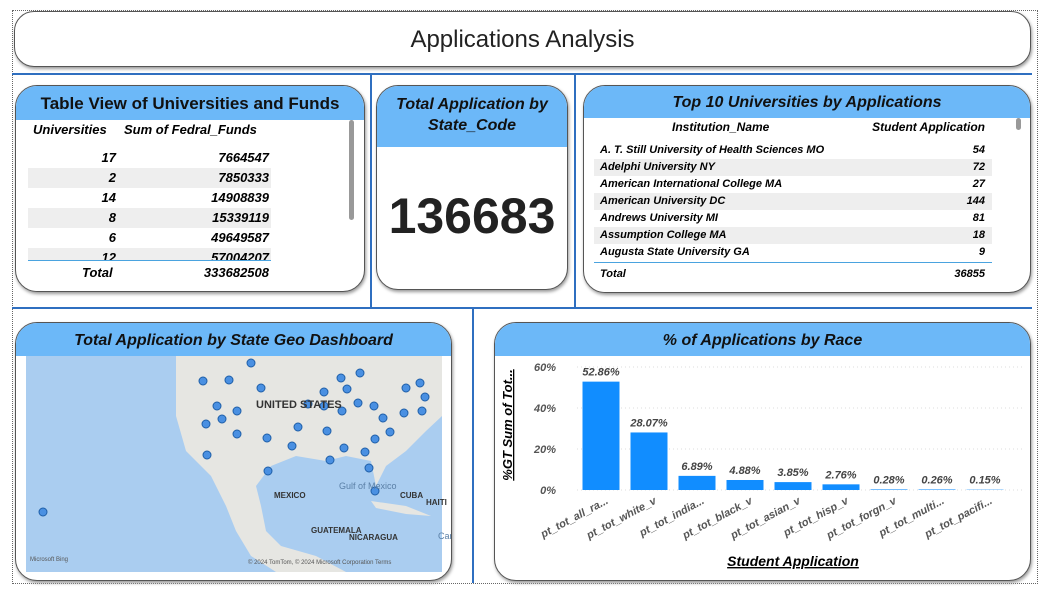  I want to click on map-label: HAITI, so click(436, 502).